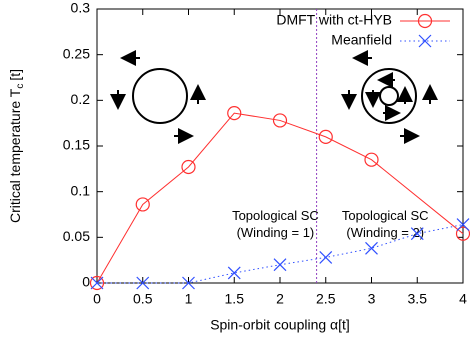 This screenshot has height=339, width=470. What do you see at coordinates (235, 299) in the screenshot?
I see `x-tick-label: 1.5` at bounding box center [235, 299].